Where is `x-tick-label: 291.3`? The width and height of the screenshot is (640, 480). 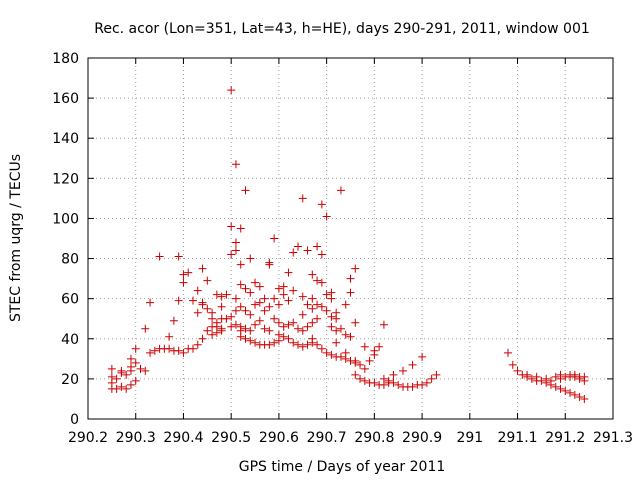 x-tick-label: 291.3 is located at coordinates (613, 438).